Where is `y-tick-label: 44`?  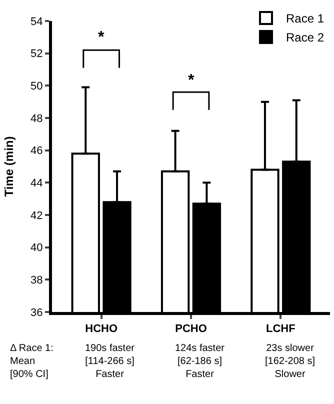 y-tick-label: 44 is located at coordinates (36, 184).